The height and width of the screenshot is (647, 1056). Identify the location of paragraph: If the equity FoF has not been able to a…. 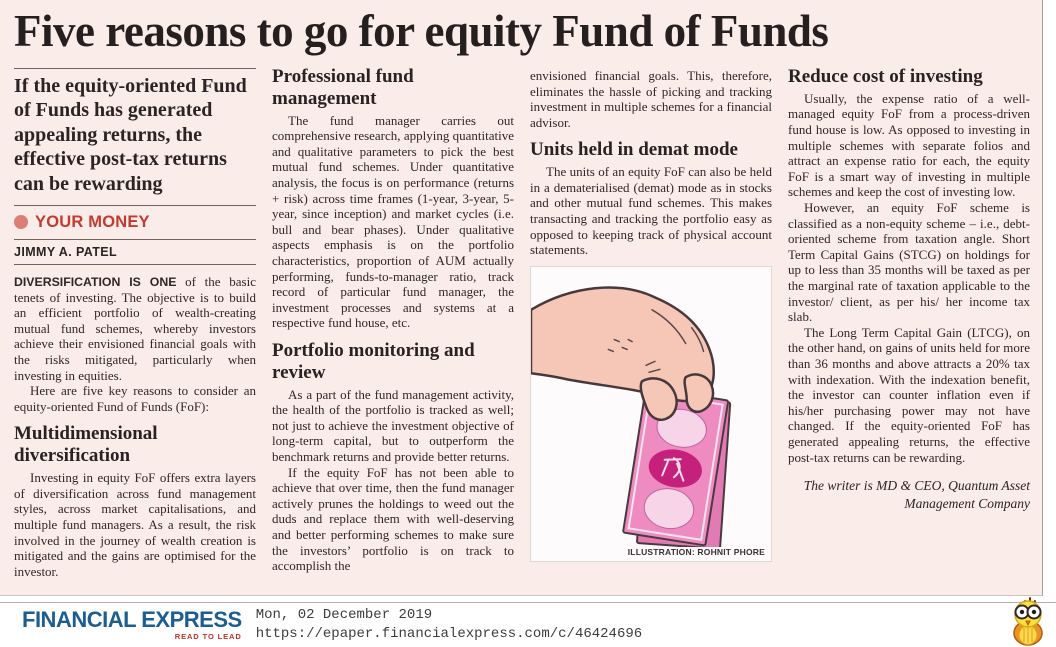
(393, 519).